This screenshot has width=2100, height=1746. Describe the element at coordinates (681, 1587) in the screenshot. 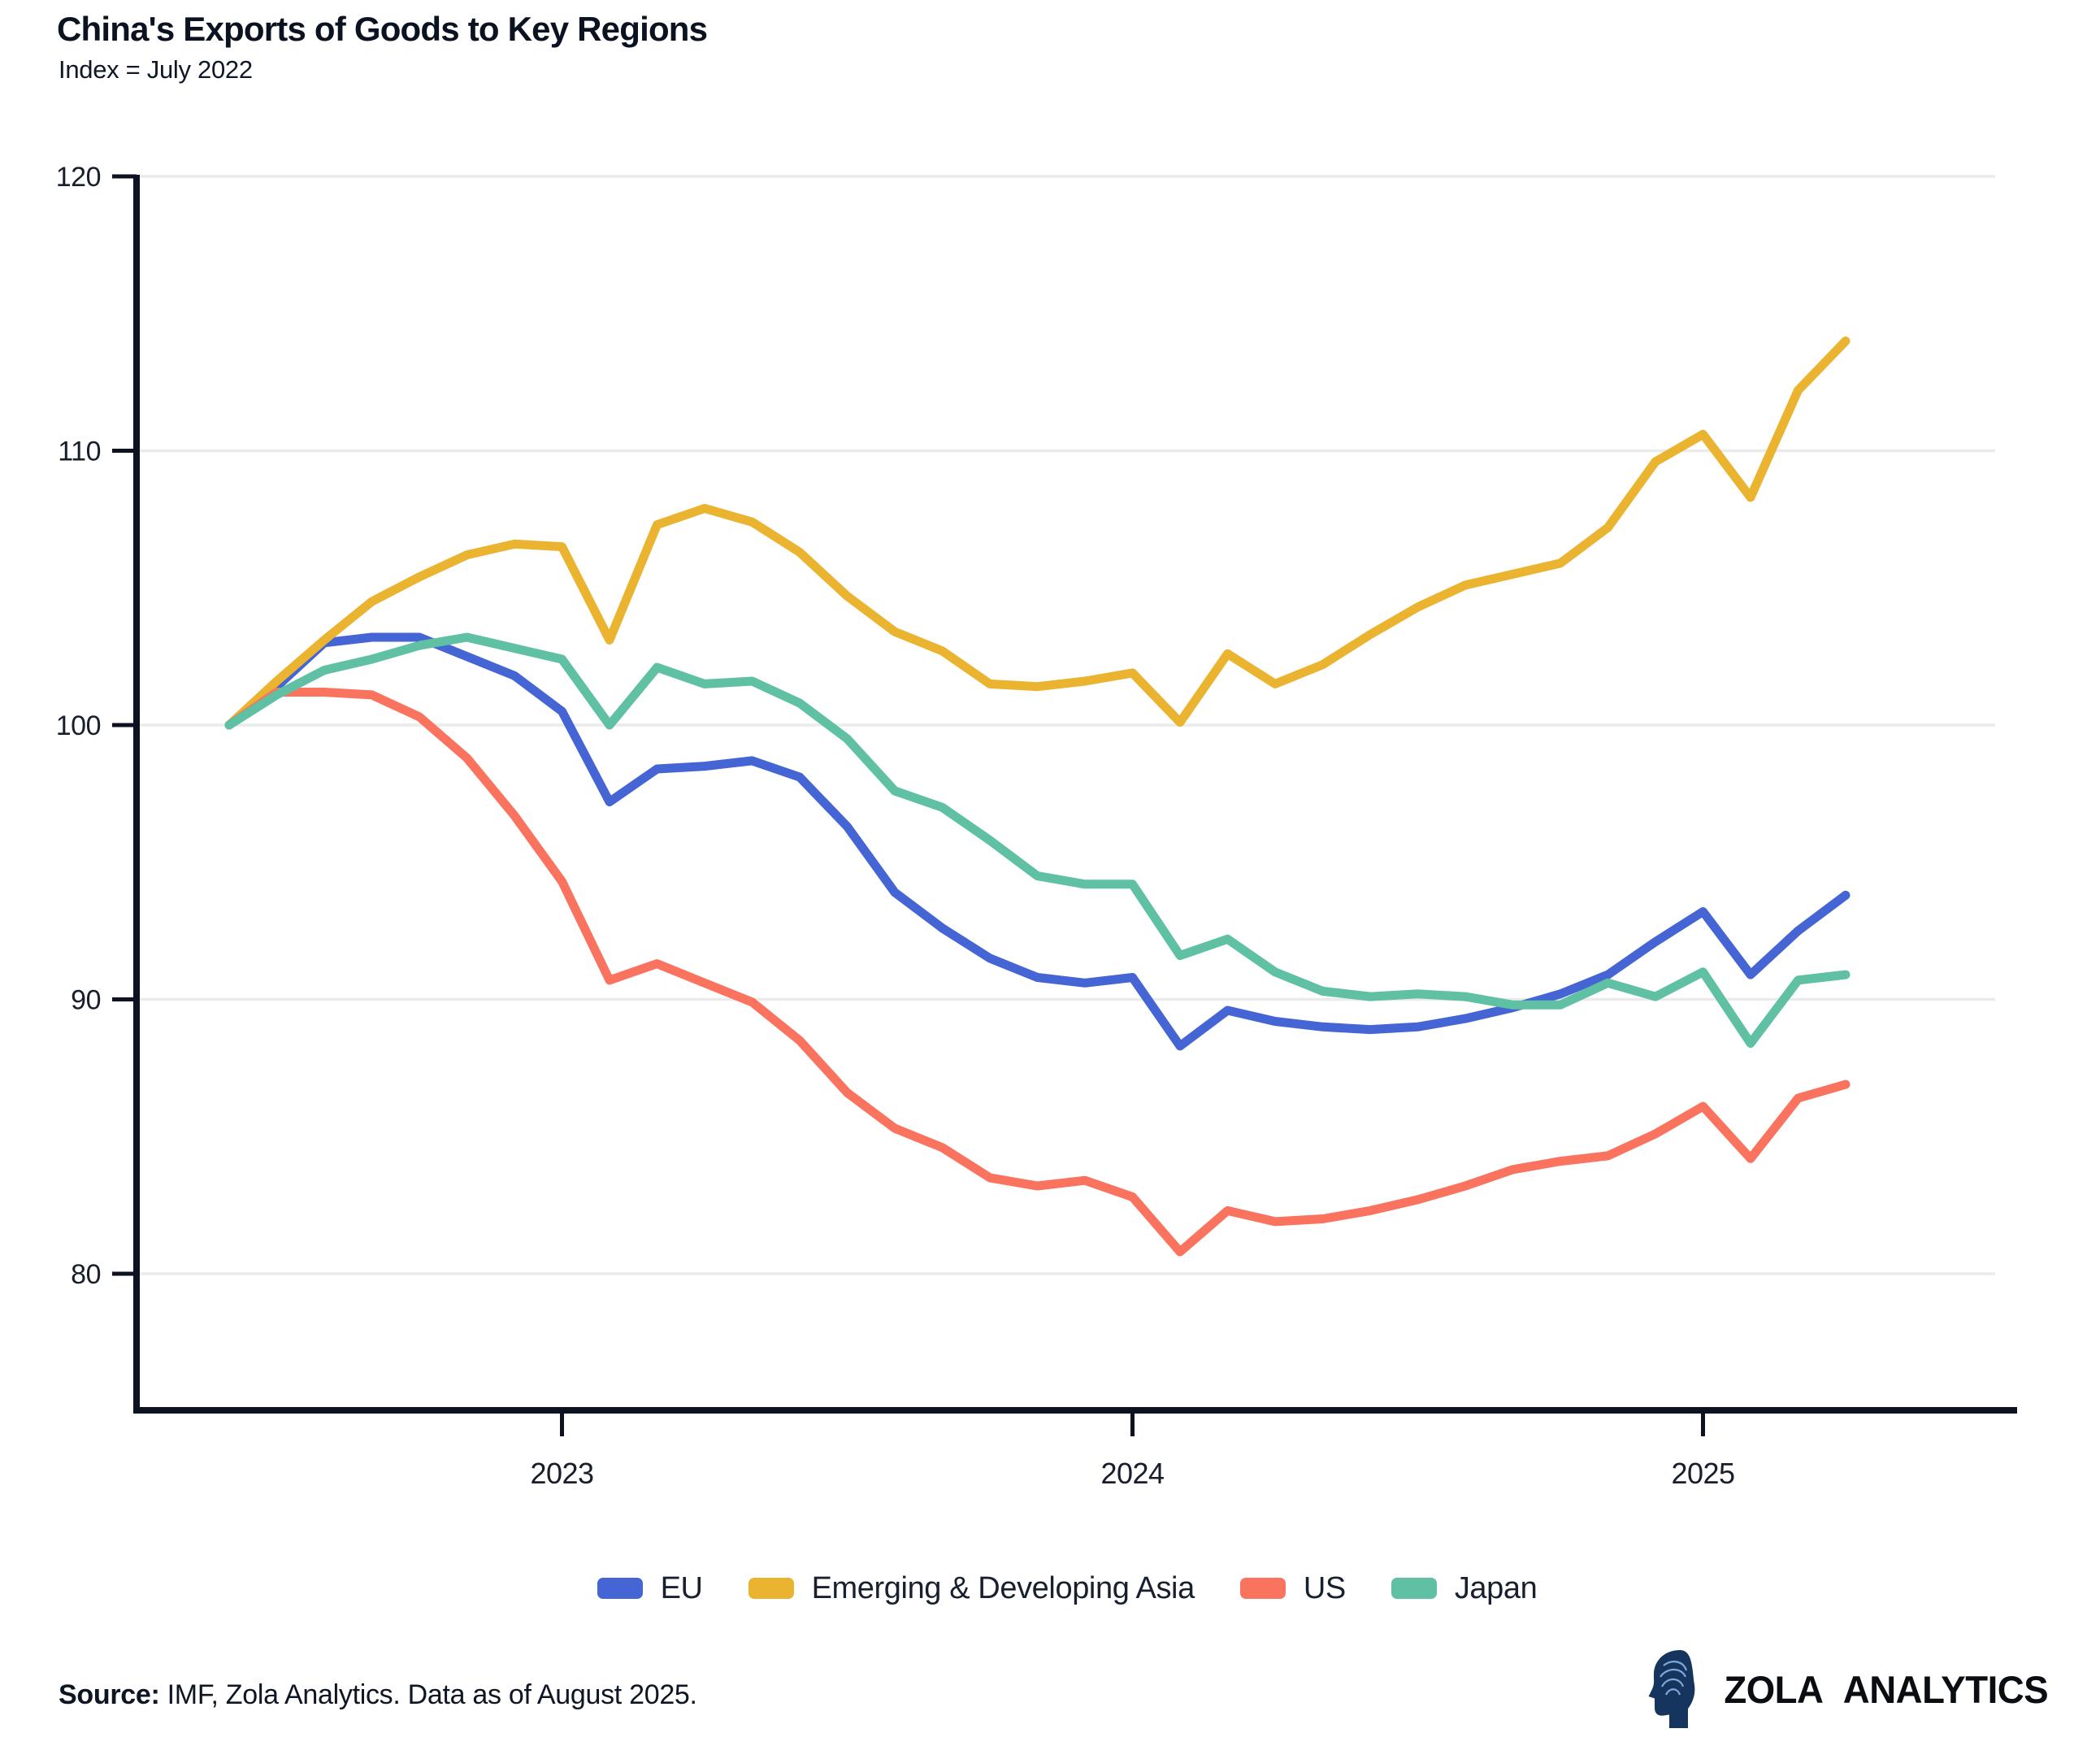

I see `legend-label-eu: EU` at that location.